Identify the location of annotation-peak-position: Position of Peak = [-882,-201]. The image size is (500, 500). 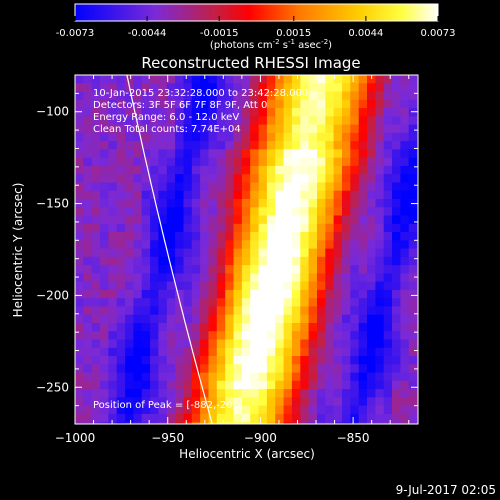
(168, 405).